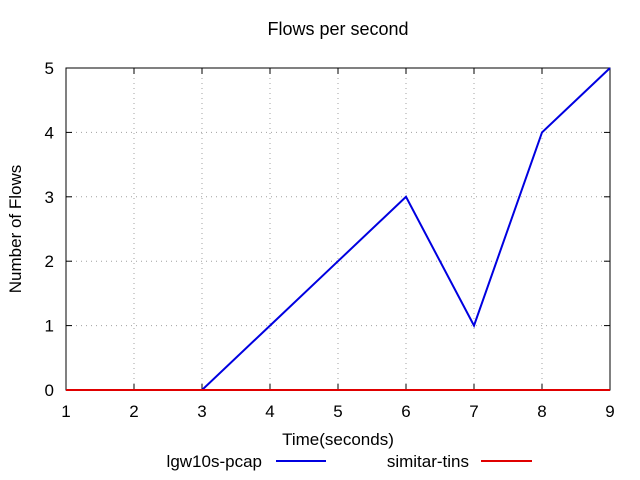  Describe the element at coordinates (337, 411) in the screenshot. I see `x-tick-label: 5` at that location.